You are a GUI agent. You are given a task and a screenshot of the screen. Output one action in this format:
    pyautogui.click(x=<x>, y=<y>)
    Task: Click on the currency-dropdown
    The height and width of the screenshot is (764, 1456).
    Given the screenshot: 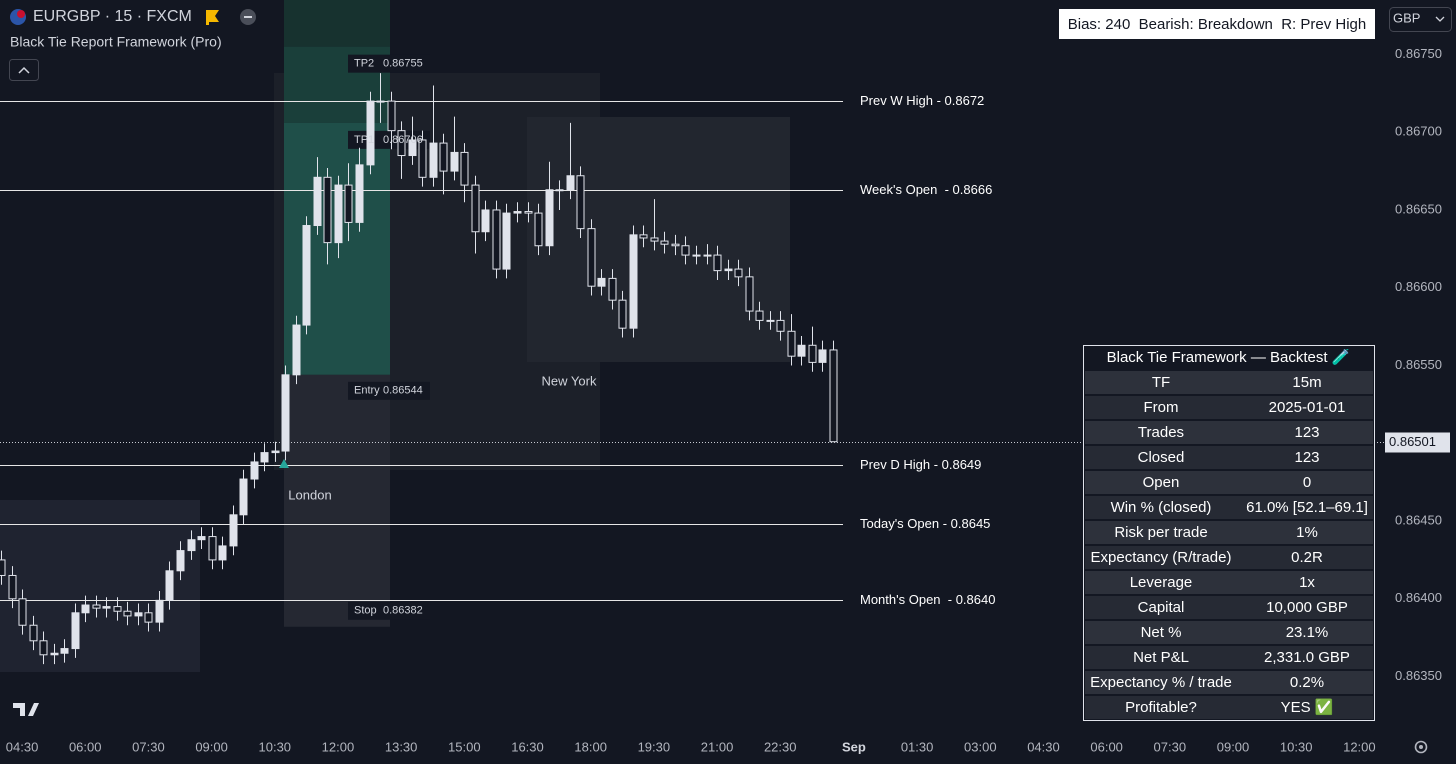 What is the action you would take?
    pyautogui.click(x=1420, y=19)
    